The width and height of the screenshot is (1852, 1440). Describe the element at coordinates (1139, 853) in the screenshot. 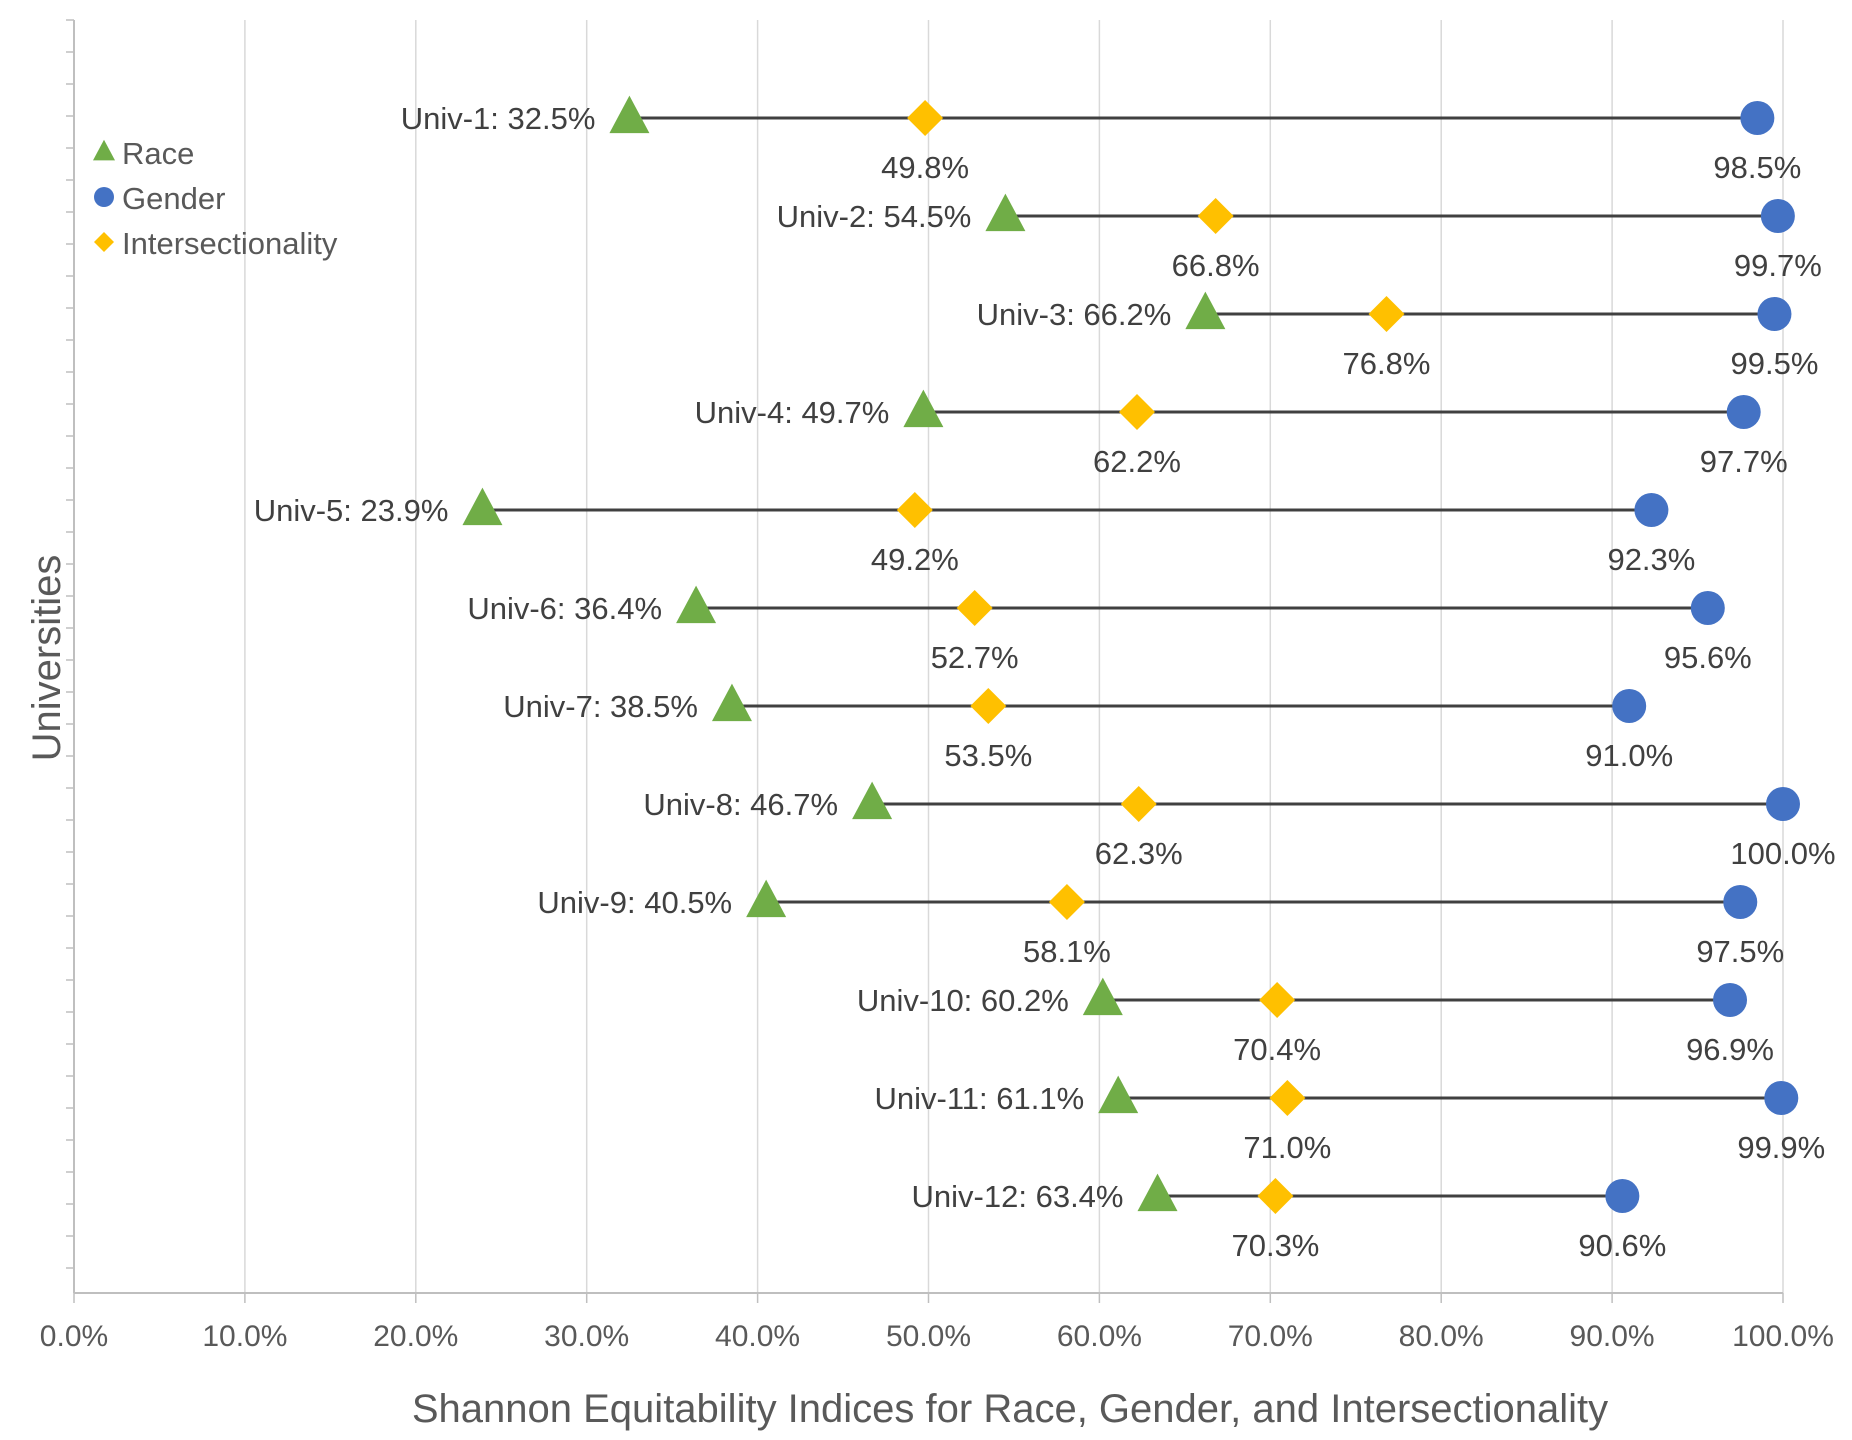

I see `intersectionality-value-label: 62.3%` at that location.